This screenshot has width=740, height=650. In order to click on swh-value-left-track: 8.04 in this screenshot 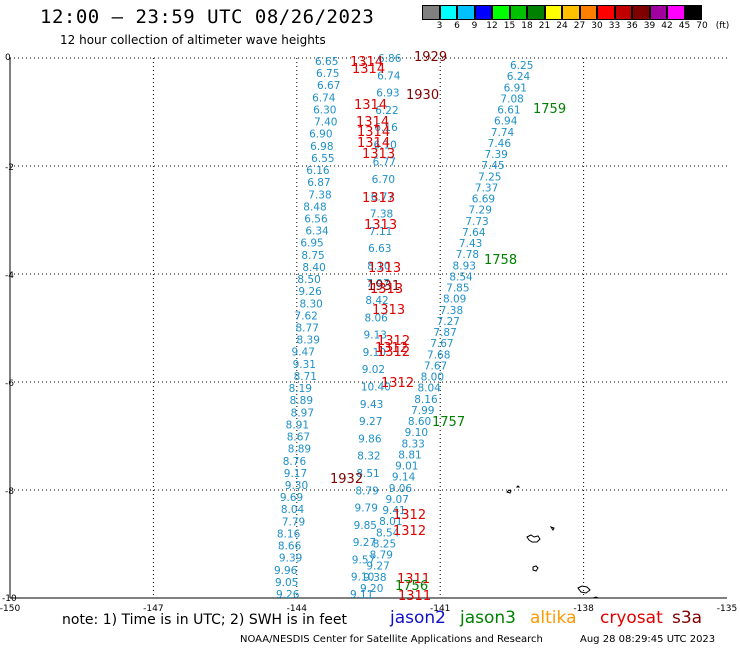, I will do `click(293, 510)`.